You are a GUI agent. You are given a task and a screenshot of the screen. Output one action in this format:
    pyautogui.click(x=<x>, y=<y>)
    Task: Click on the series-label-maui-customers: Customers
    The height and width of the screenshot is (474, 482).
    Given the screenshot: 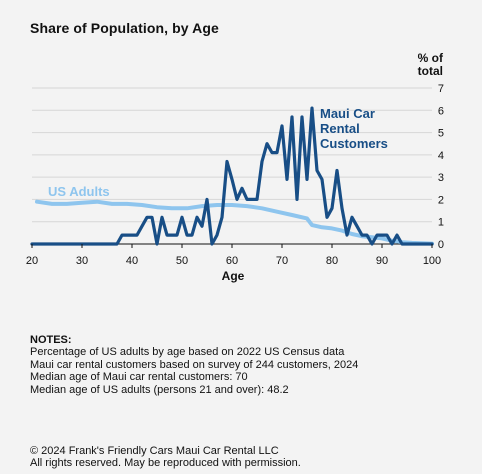 What is the action you would take?
    pyautogui.click(x=354, y=143)
    